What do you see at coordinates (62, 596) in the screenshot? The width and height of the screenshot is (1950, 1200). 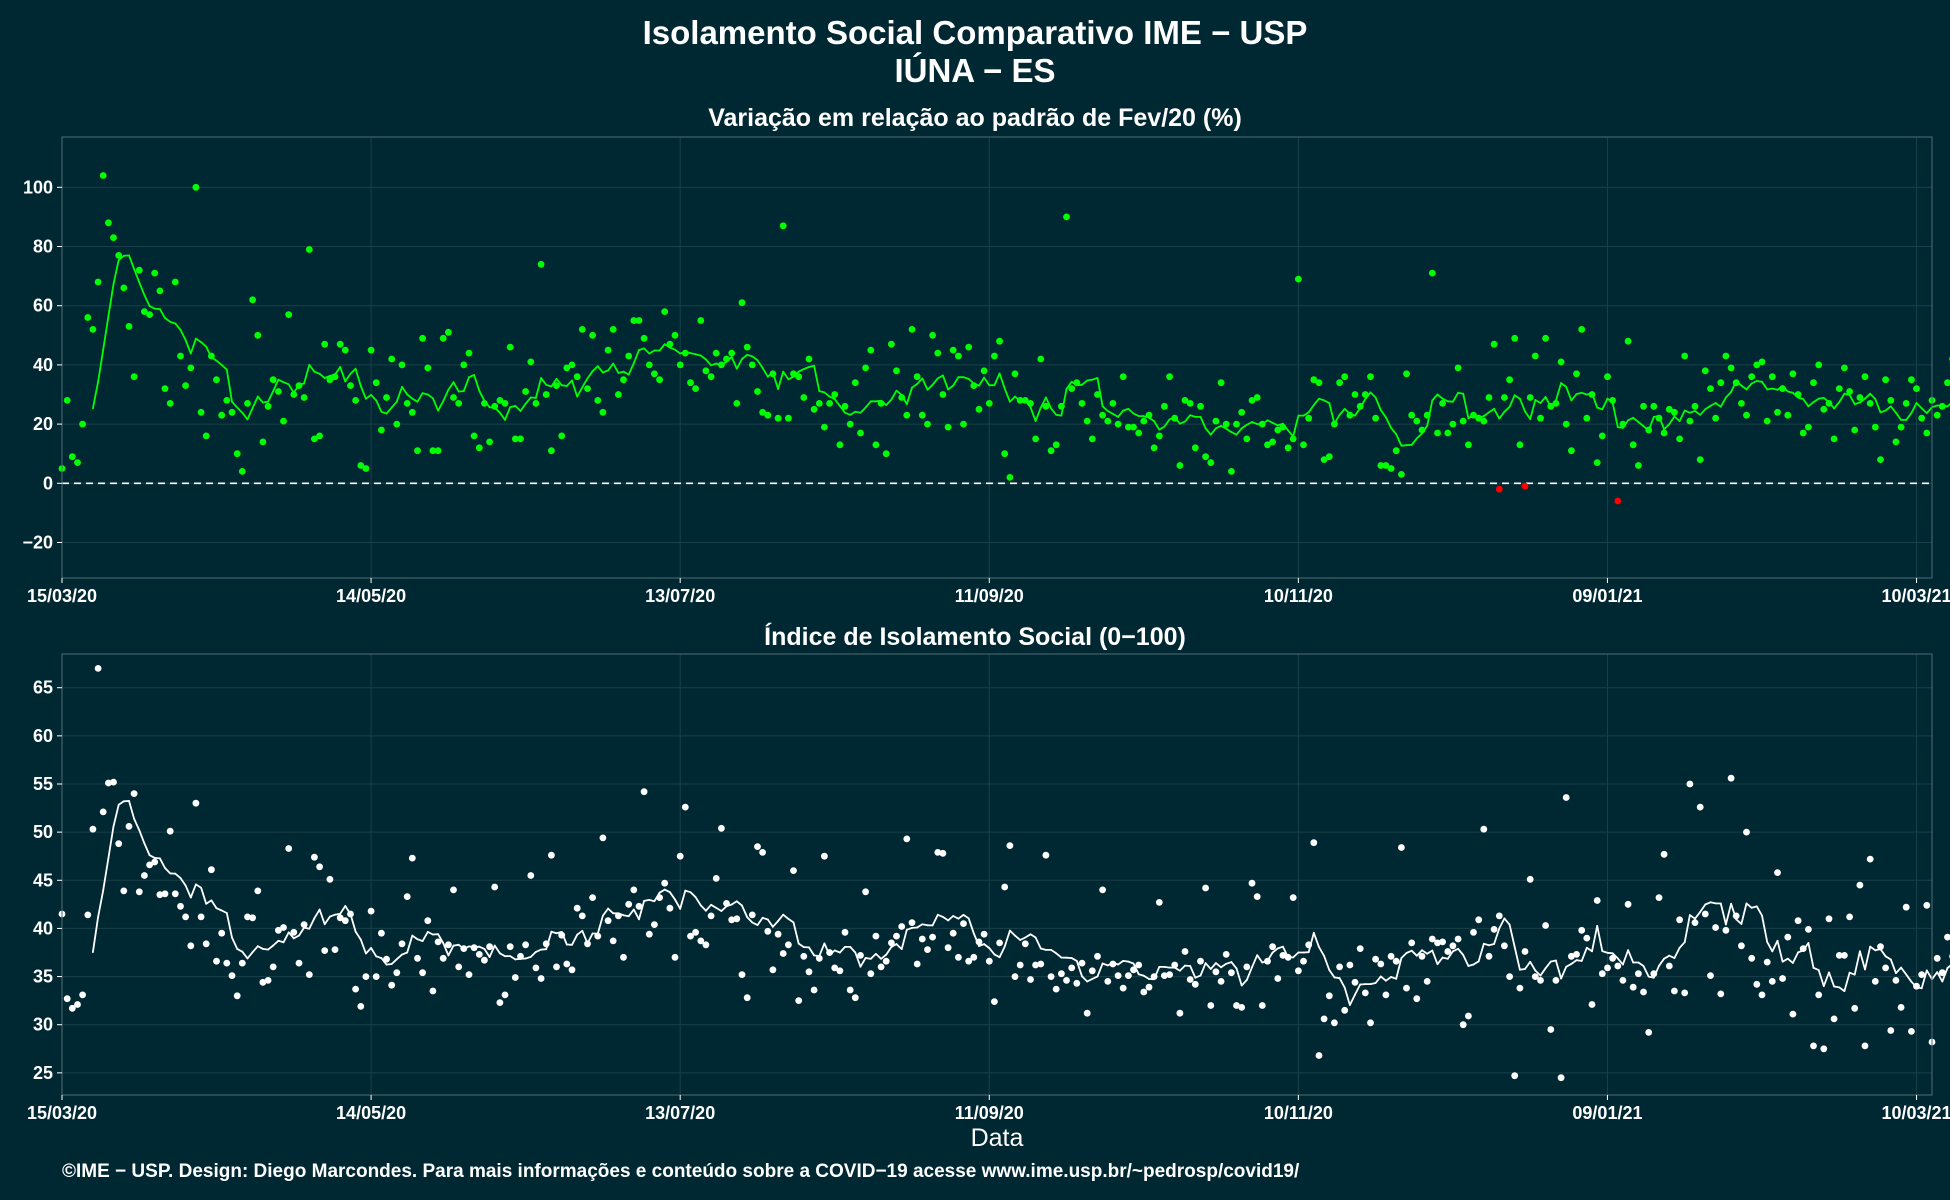 I see `x-tick-label: 15/03/20` at bounding box center [62, 596].